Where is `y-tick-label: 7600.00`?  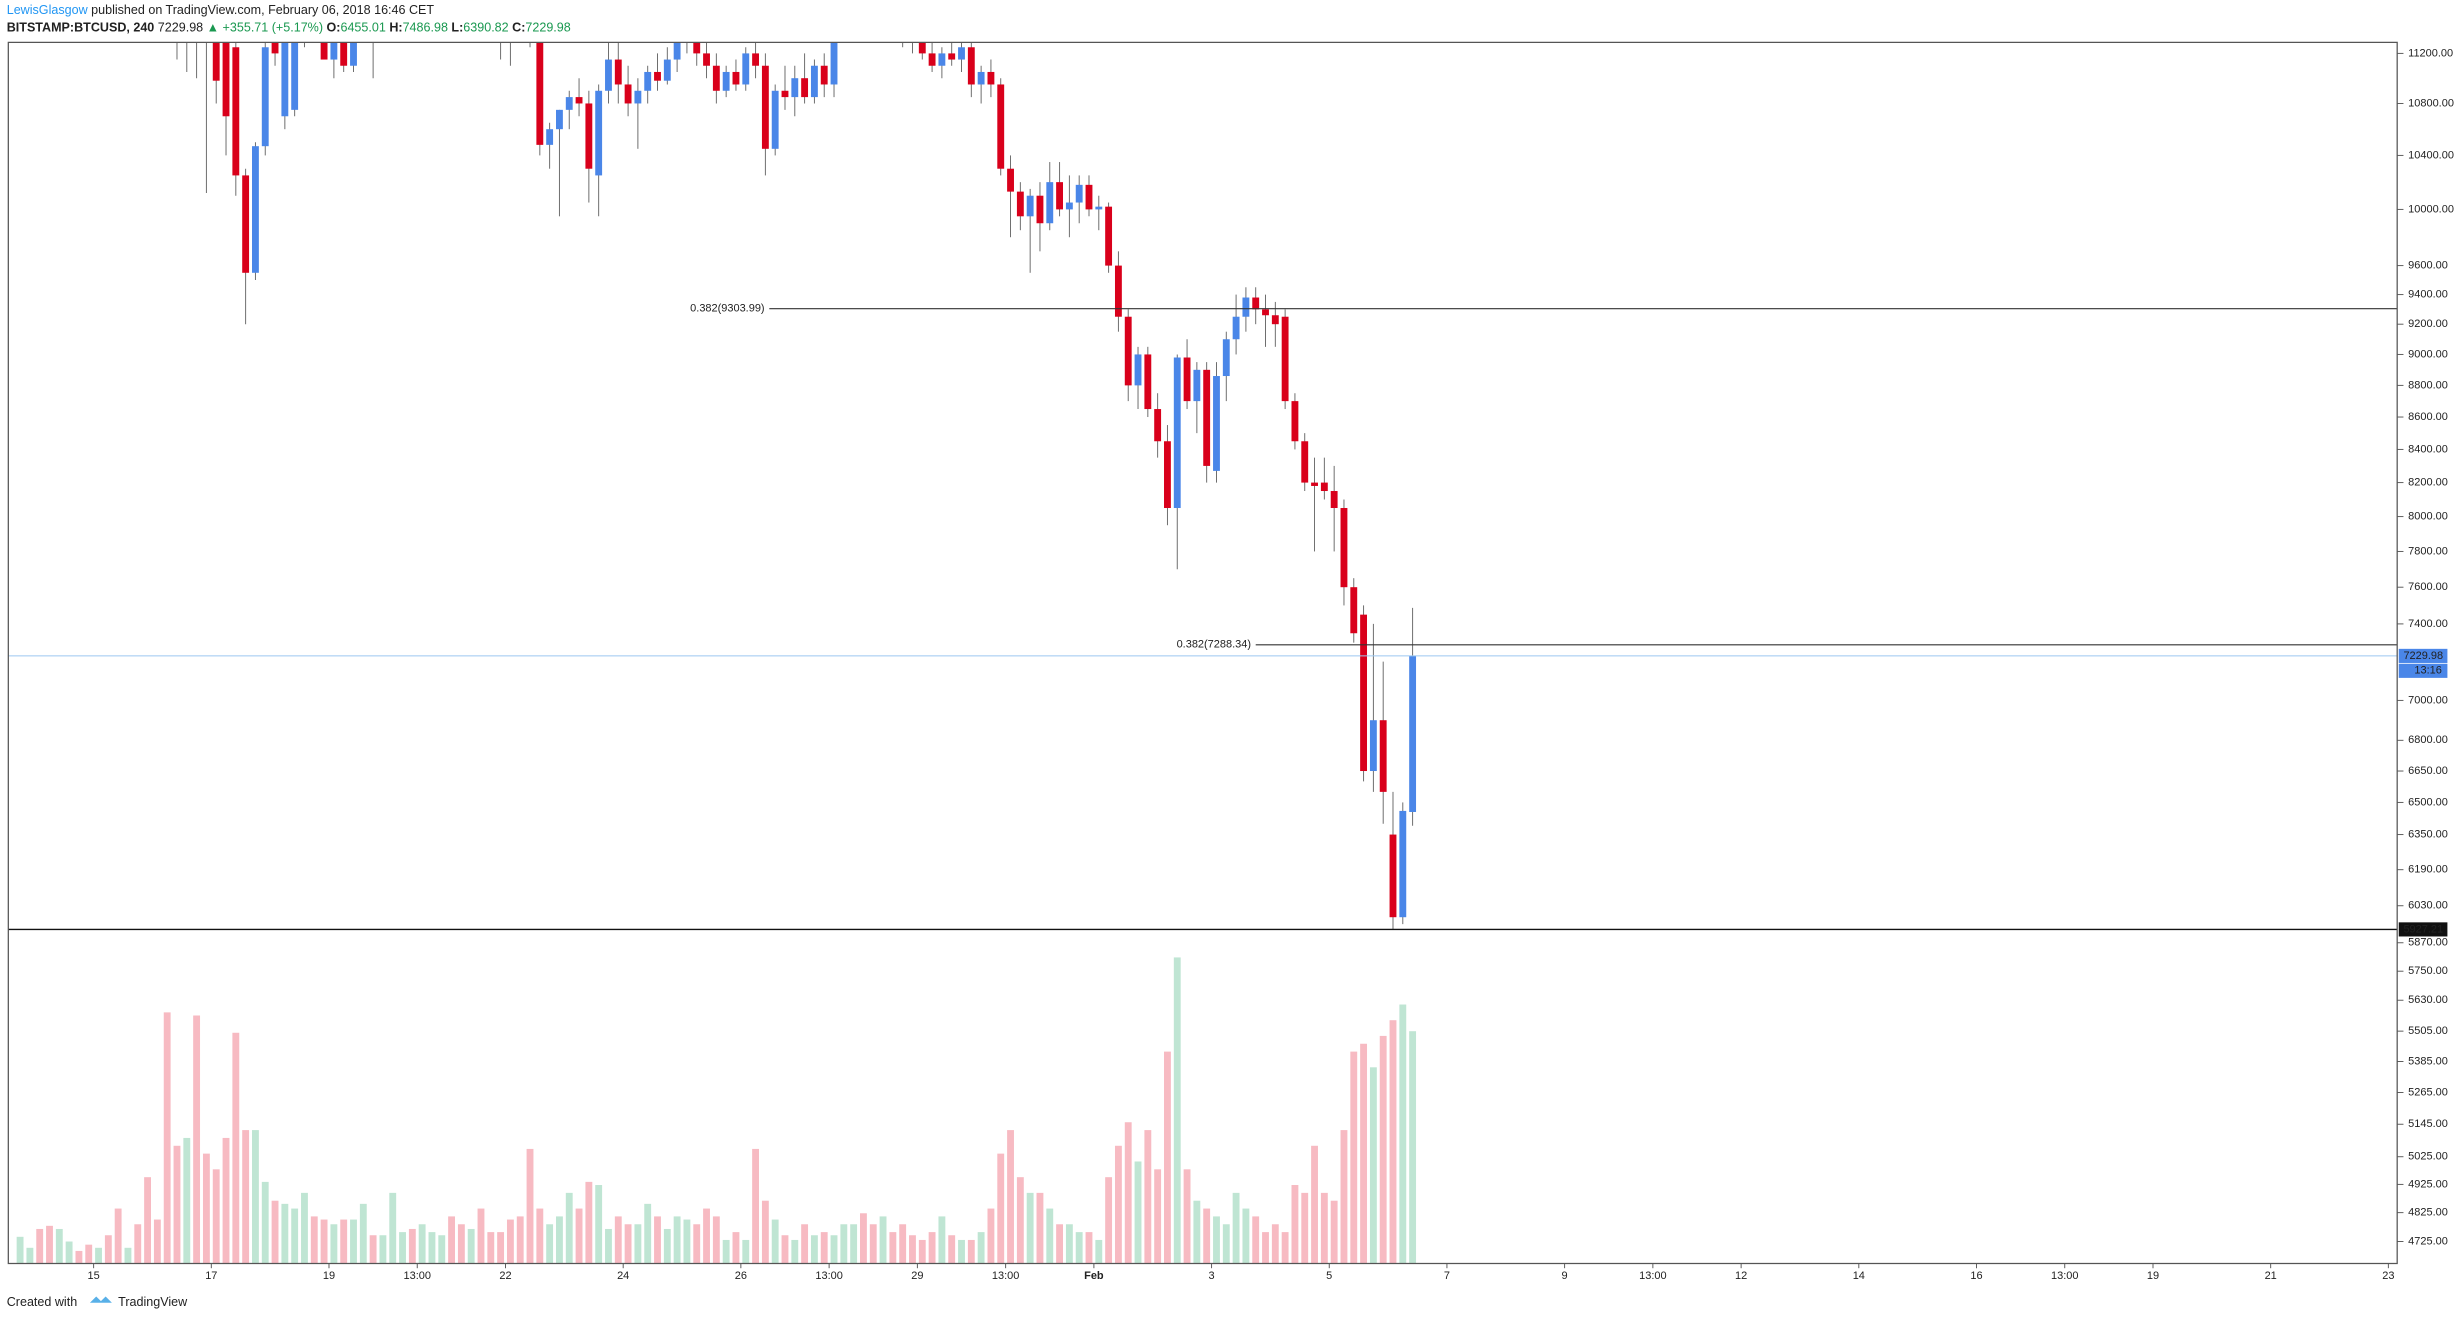 y-tick-label: 7600.00 is located at coordinates (2428, 587).